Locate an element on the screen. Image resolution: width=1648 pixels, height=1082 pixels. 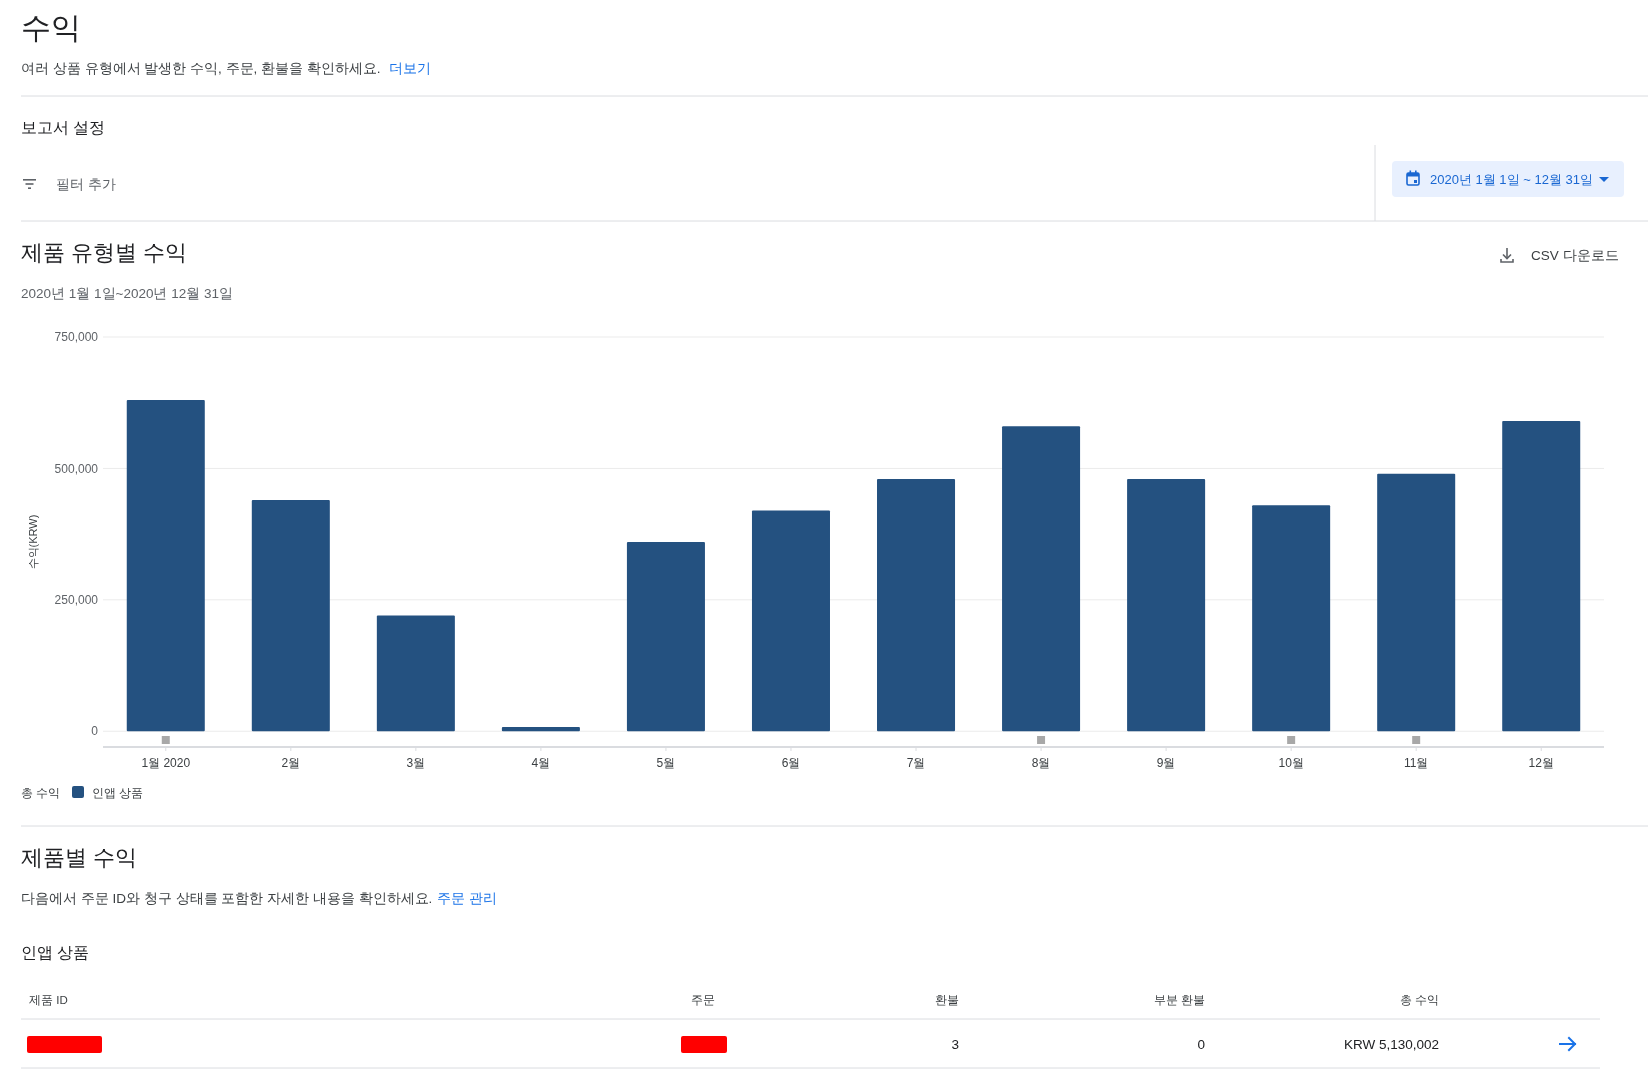
x-tick-label: 7월 is located at coordinates (916, 763).